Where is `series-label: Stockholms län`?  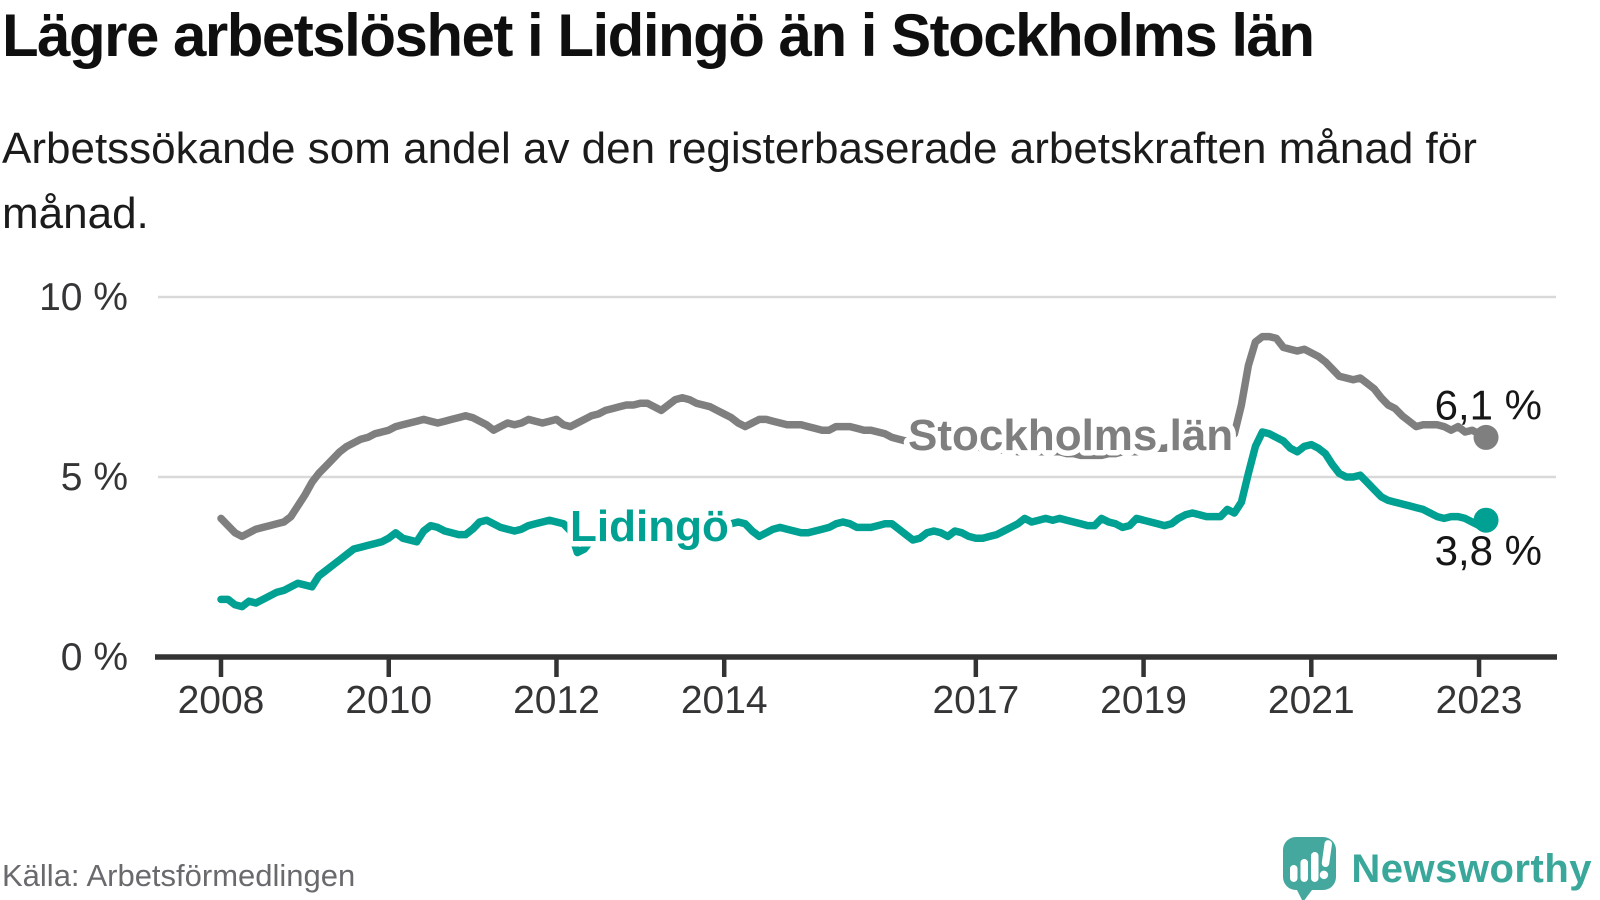 series-label: Stockholms län is located at coordinates (1070, 435).